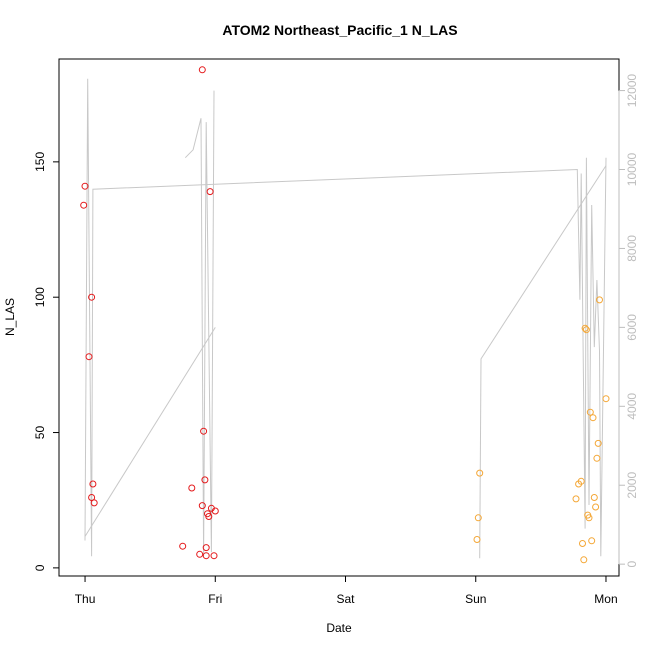 The height and width of the screenshot is (650, 650). What do you see at coordinates (40, 162) in the screenshot?
I see `y-tick-label: 150` at bounding box center [40, 162].